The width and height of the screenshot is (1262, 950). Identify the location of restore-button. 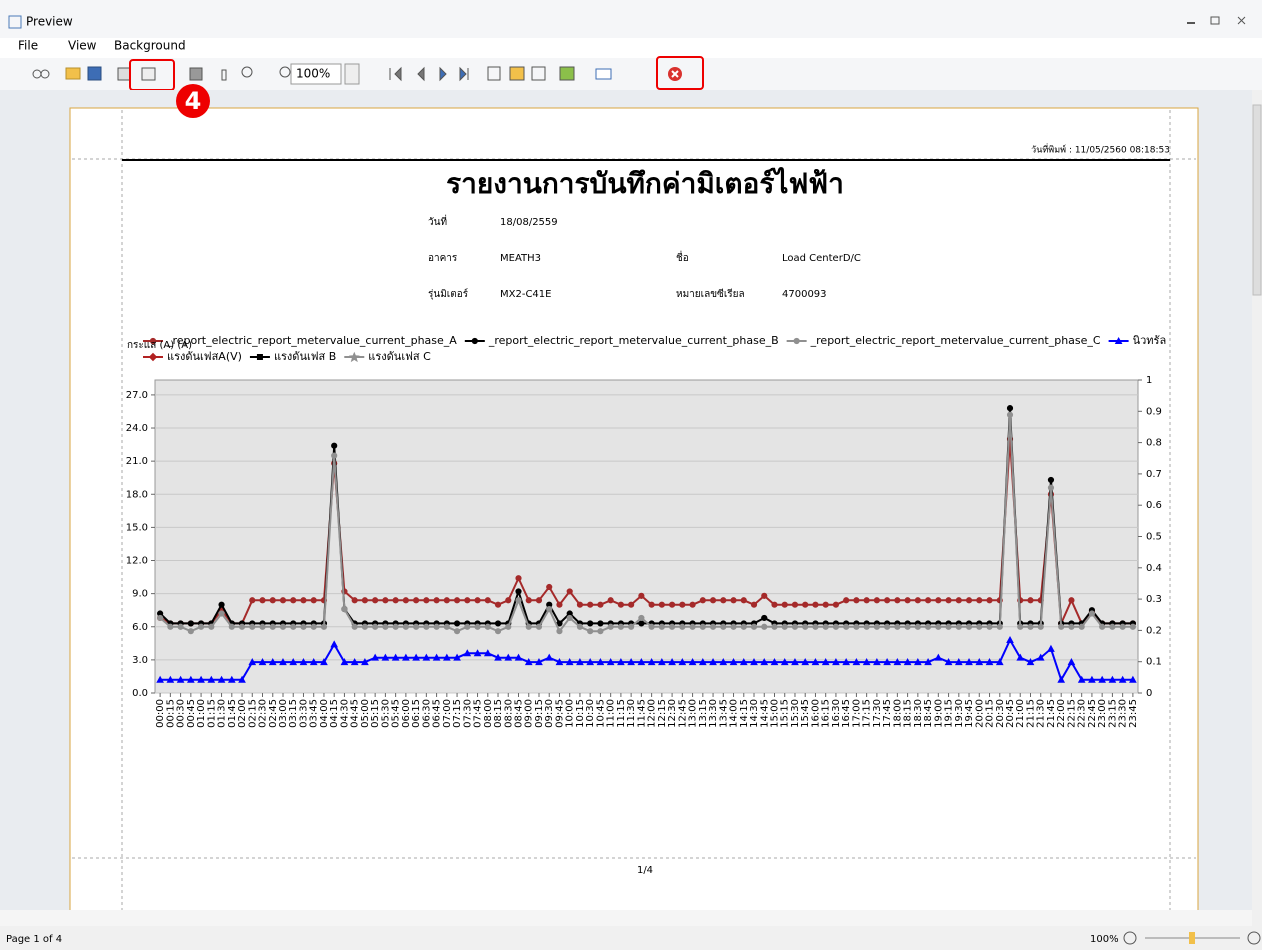
(1215, 20).